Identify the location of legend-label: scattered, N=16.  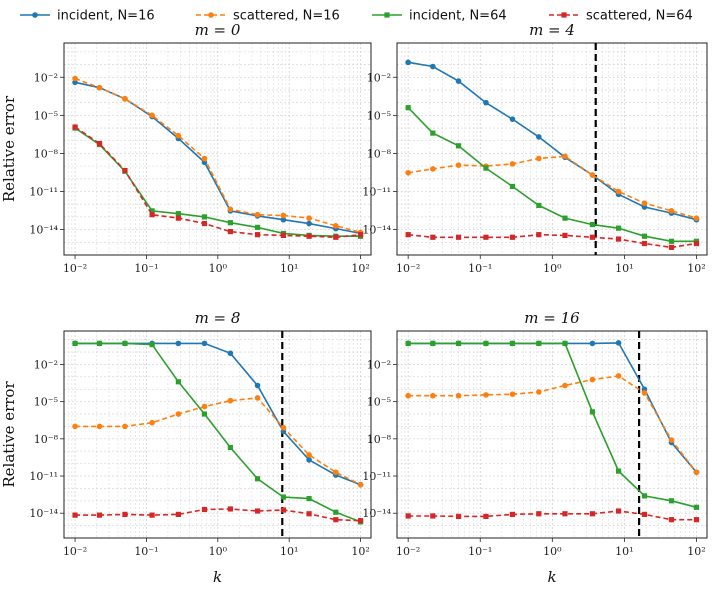
(286, 16).